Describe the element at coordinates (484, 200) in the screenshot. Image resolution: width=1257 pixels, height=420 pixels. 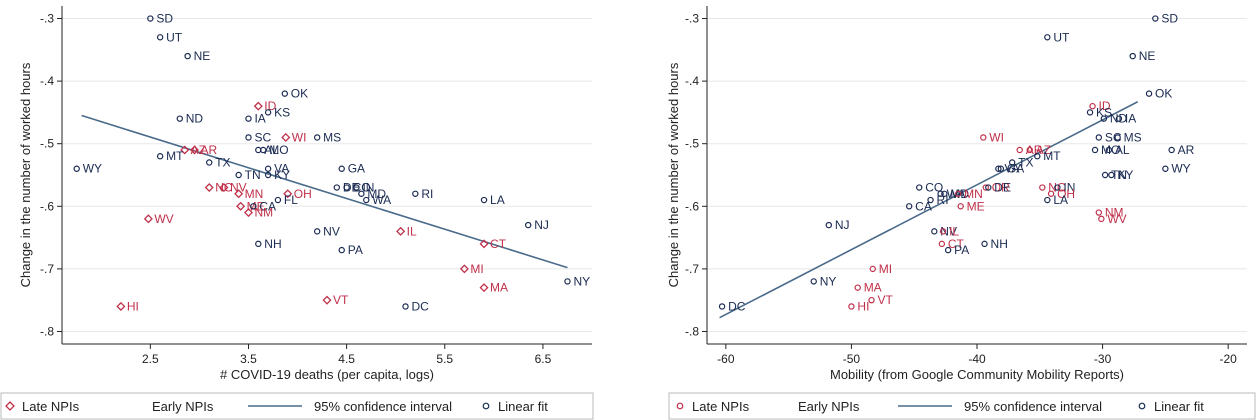
I see `data-point-la` at that location.